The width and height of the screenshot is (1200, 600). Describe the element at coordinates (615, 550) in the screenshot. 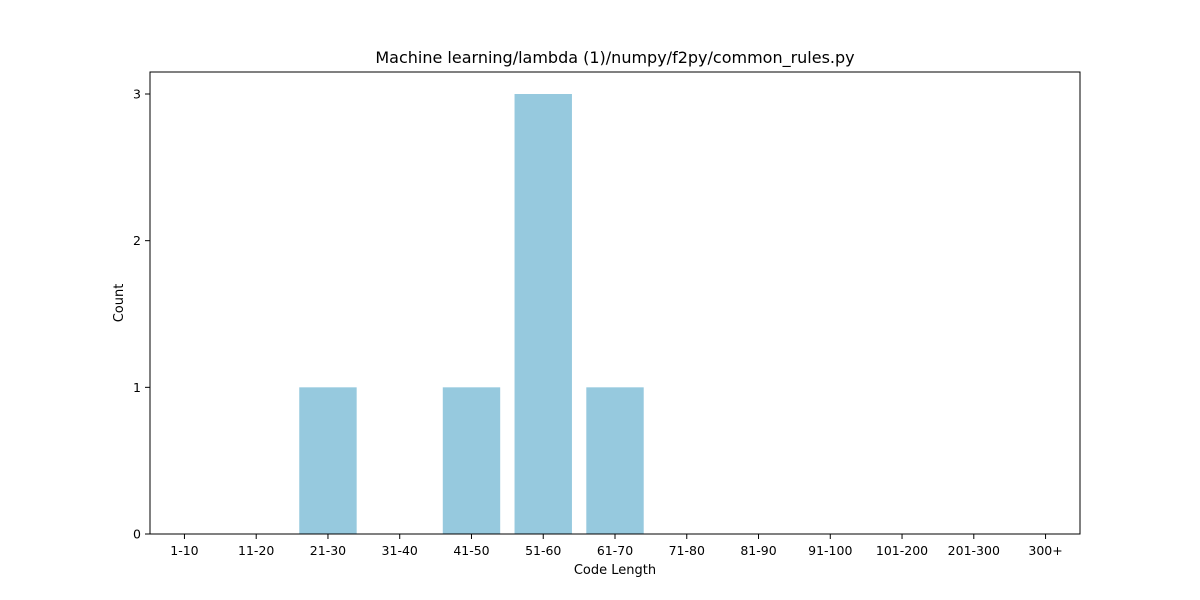

I see `x-tick-label: 61-70` at that location.